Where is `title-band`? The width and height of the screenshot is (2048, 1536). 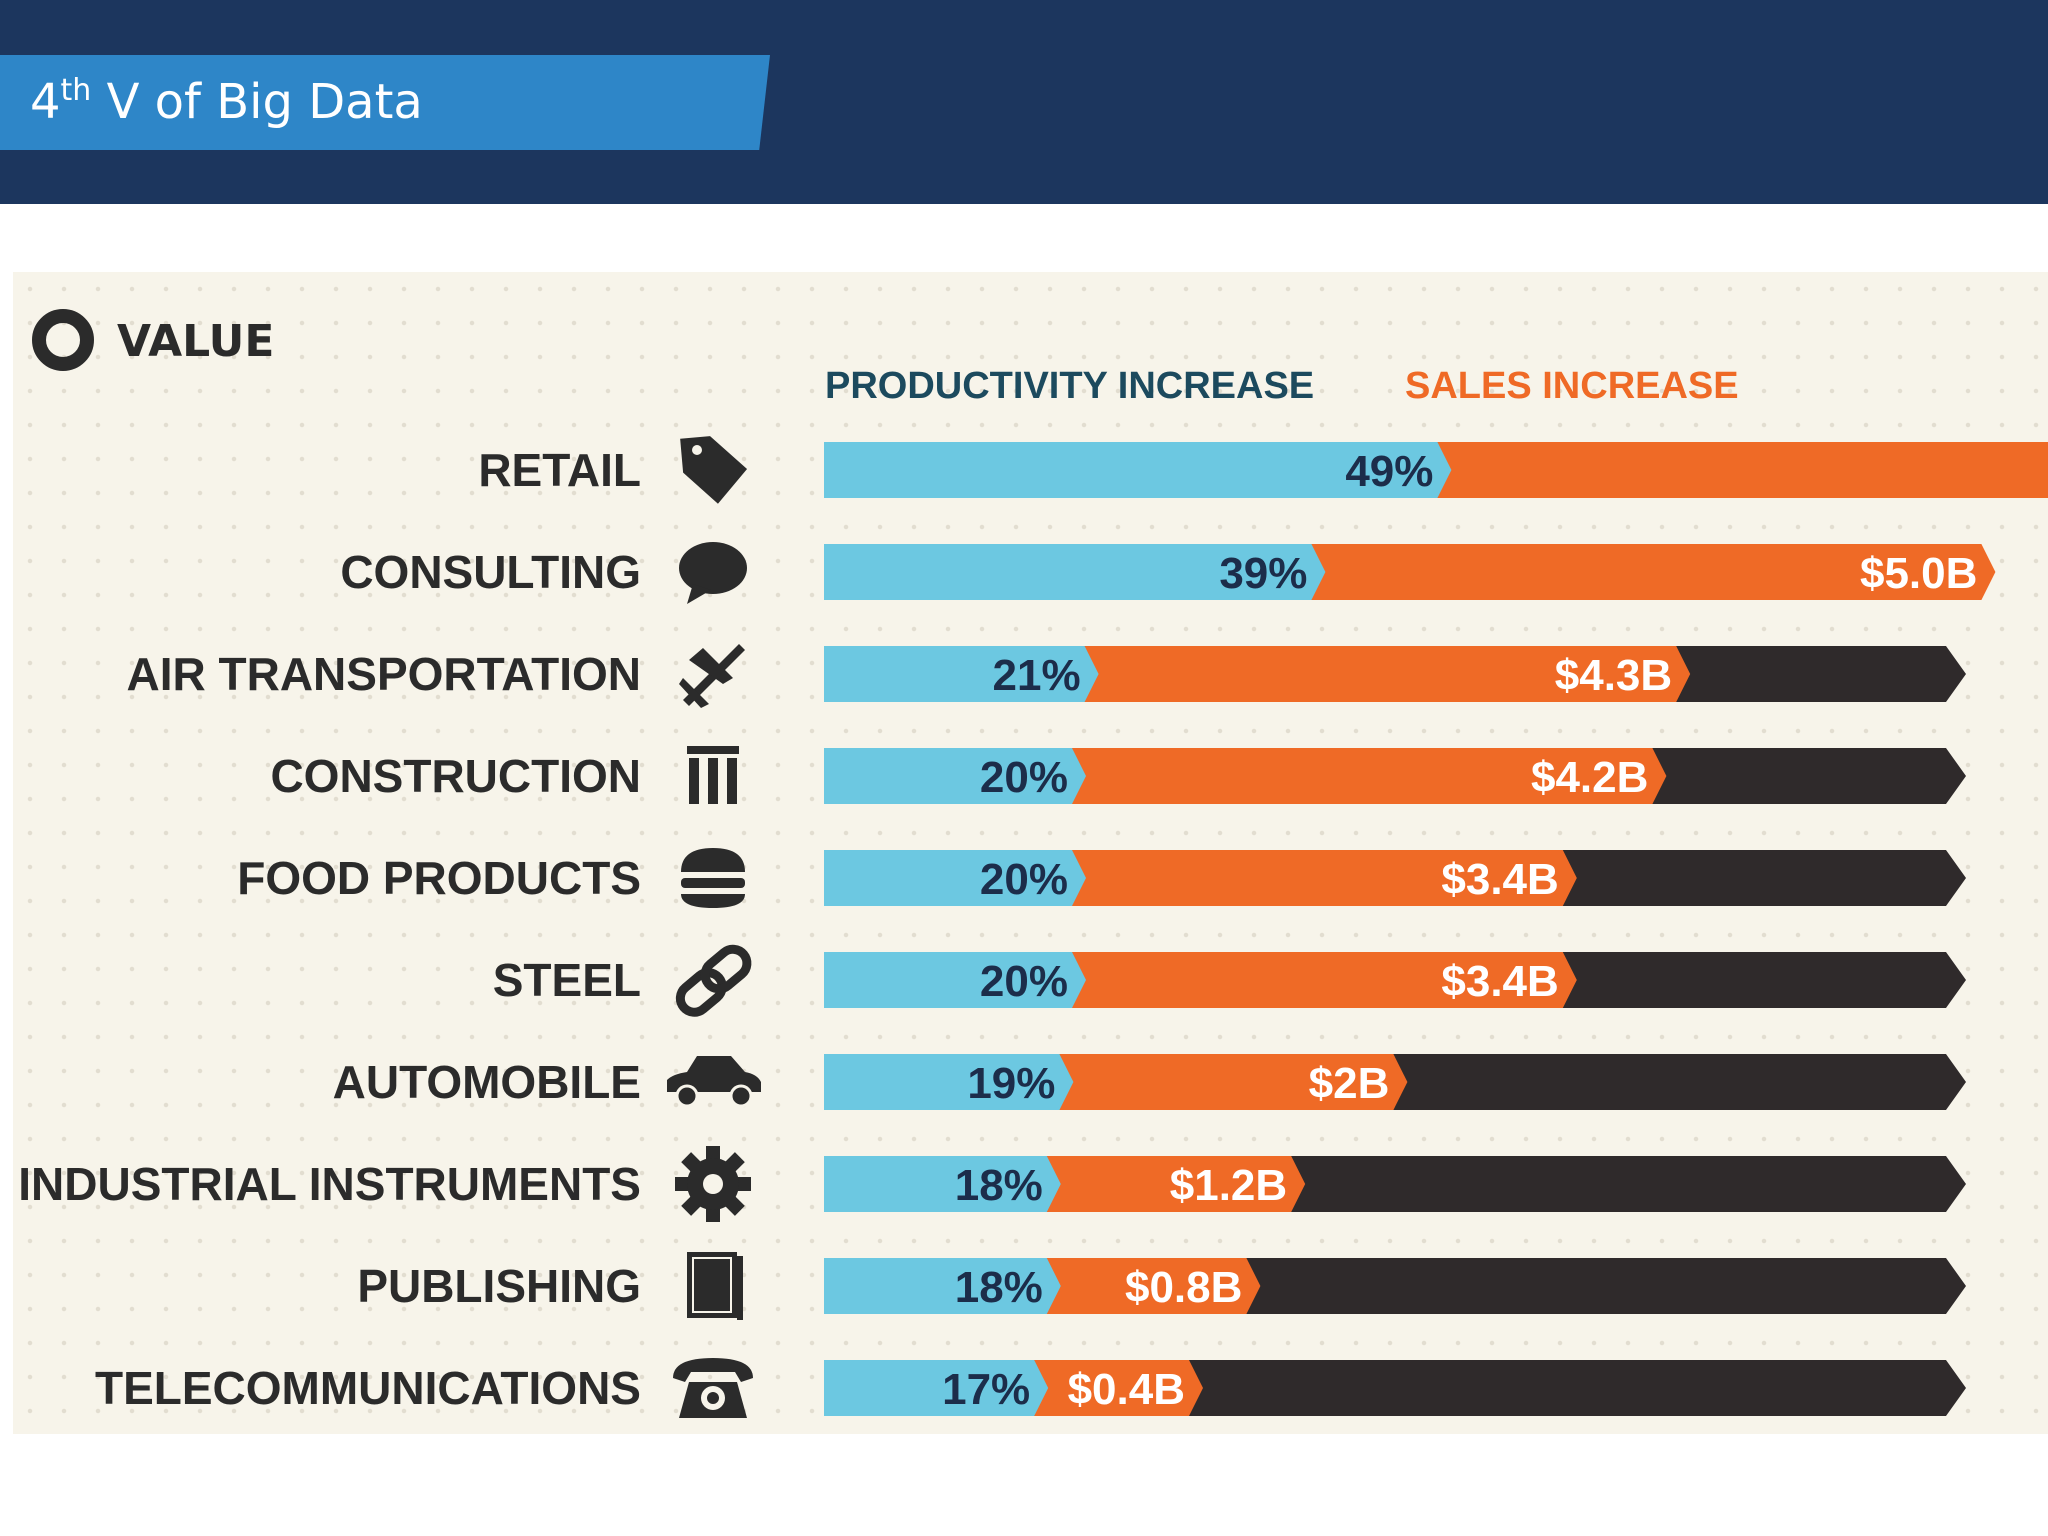 title-band is located at coordinates (385, 102).